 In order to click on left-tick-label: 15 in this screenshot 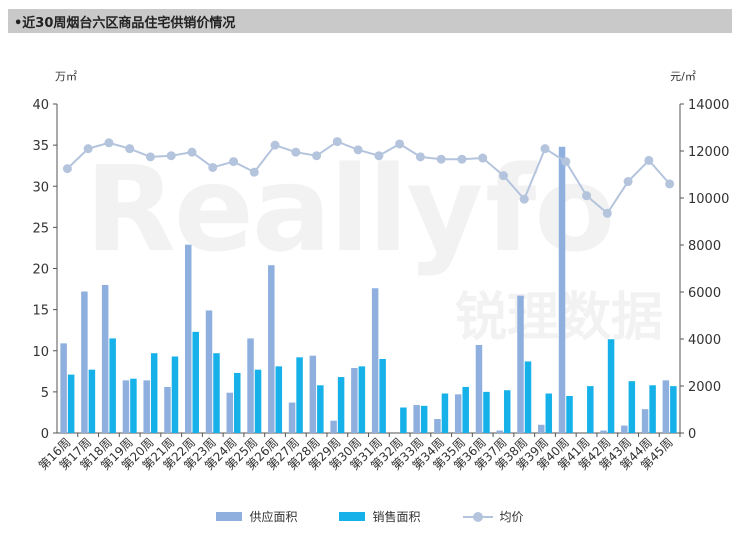, I will do `click(40, 311)`.